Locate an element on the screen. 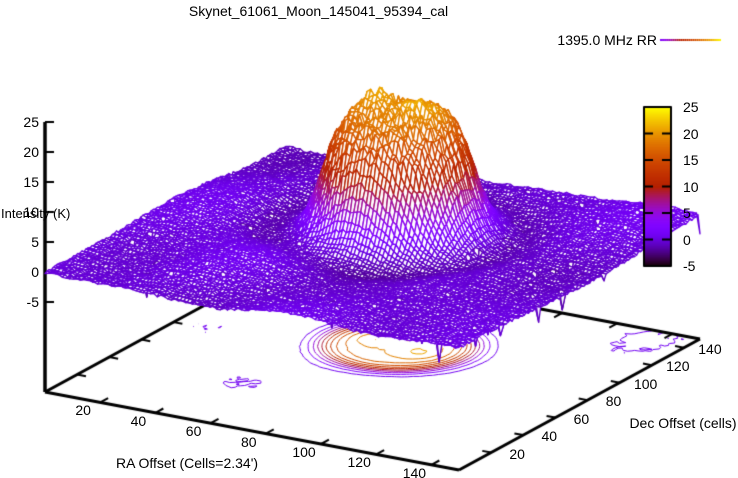  z-axis-label: Intensity (K) is located at coordinates (36, 213).